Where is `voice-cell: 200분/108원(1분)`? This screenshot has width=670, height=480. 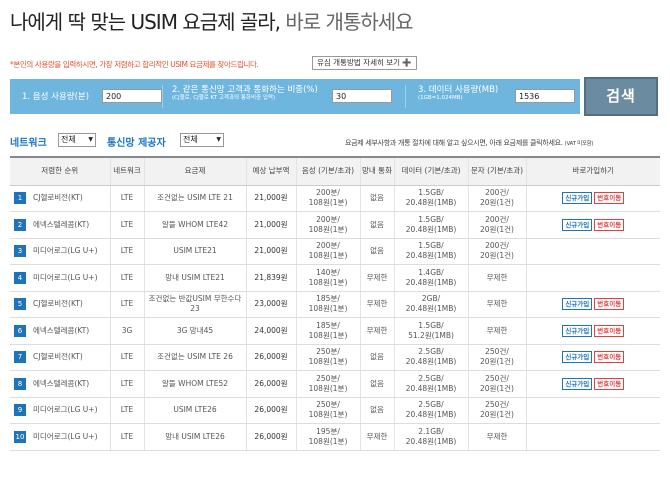 voice-cell: 200분/108원(1분) is located at coordinates (327, 251).